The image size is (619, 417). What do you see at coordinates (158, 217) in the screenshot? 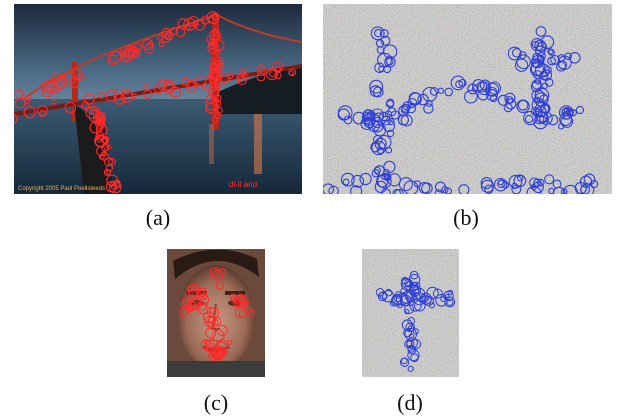
I see `caption-a: (a)` at bounding box center [158, 217].